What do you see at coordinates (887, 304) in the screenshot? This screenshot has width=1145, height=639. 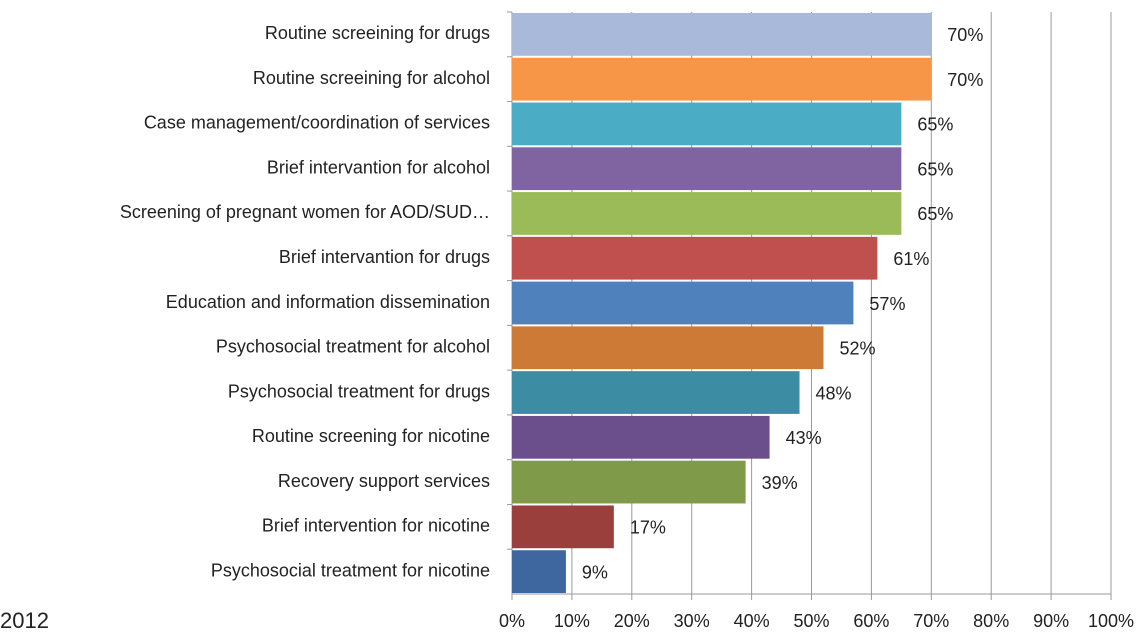 I see `data-label: 57%` at bounding box center [887, 304].